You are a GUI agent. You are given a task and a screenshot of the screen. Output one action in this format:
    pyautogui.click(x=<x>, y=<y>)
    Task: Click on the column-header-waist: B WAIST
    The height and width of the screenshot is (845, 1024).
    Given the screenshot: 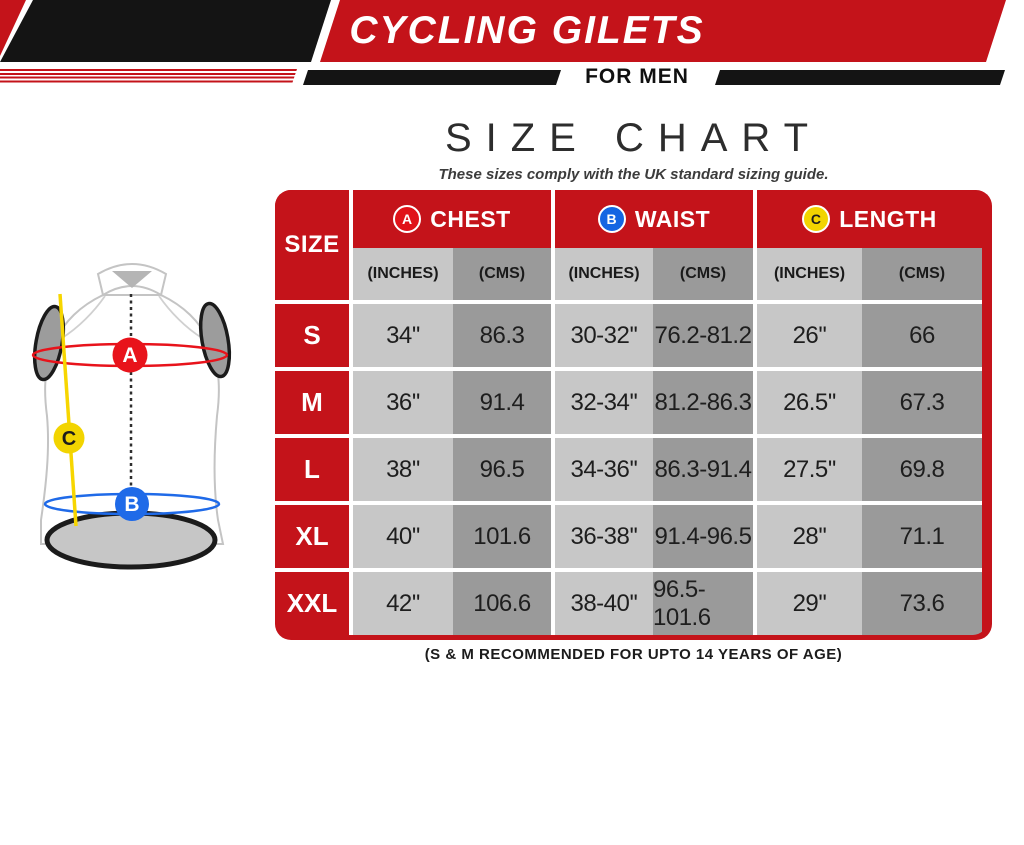 What is the action you would take?
    pyautogui.click(x=656, y=219)
    